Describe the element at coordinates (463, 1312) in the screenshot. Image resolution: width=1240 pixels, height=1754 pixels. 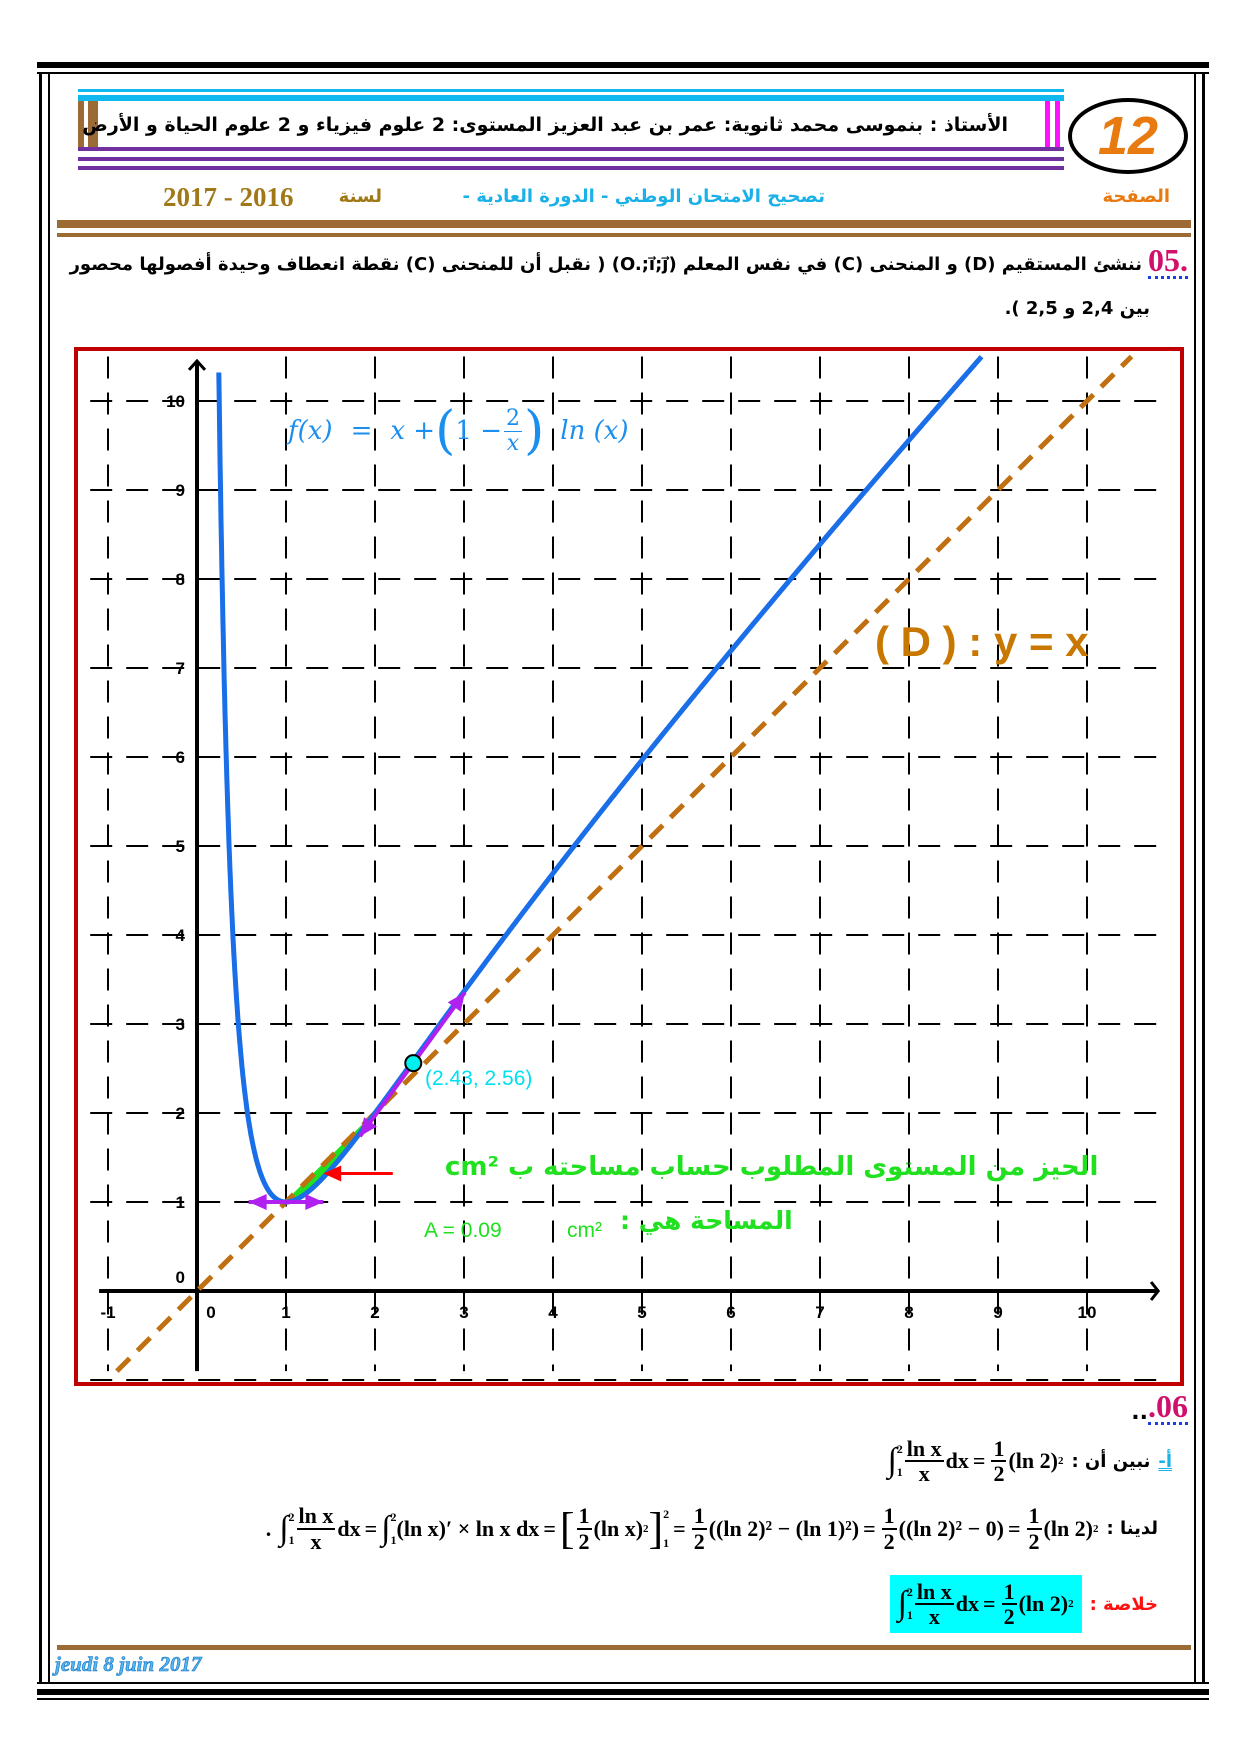
I see `x-tick-label: 3` at that location.